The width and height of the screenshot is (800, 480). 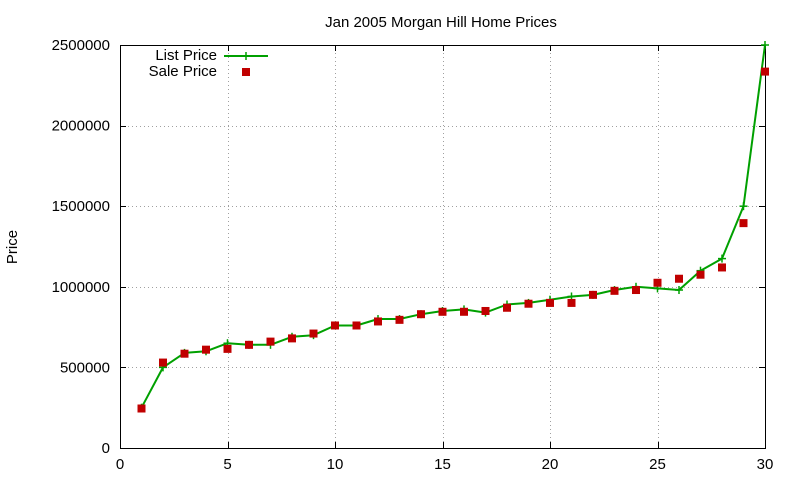 I want to click on y-tick-label: 1500000, so click(x=81, y=206).